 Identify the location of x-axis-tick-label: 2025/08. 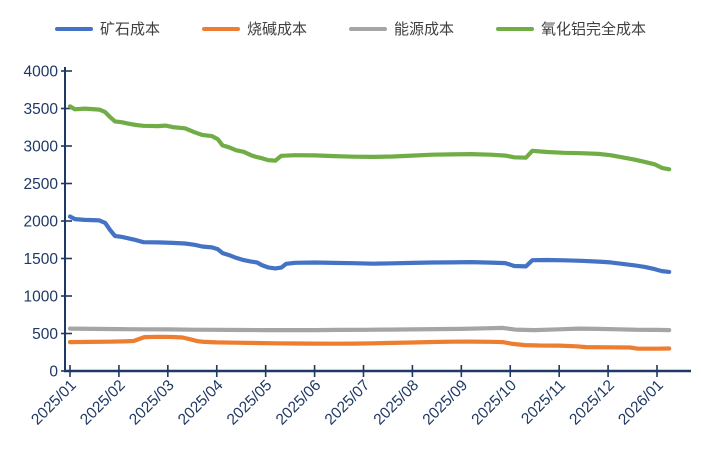
(397, 403).